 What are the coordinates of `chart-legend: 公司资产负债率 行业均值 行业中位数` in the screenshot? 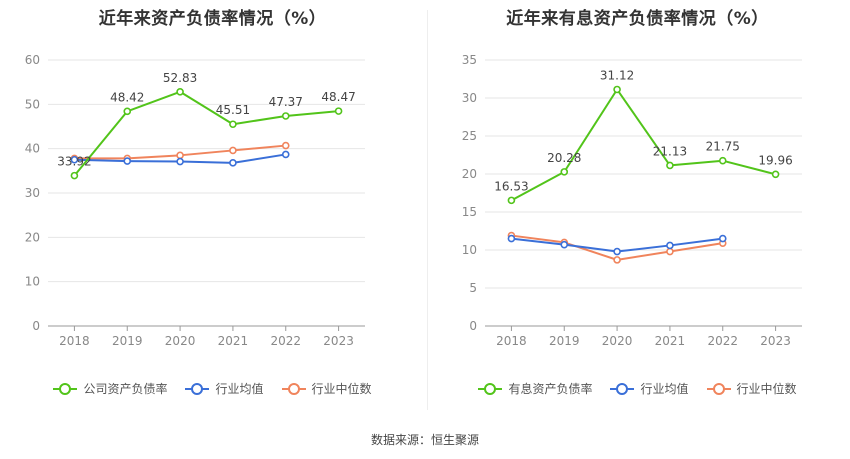 It's located at (212, 388).